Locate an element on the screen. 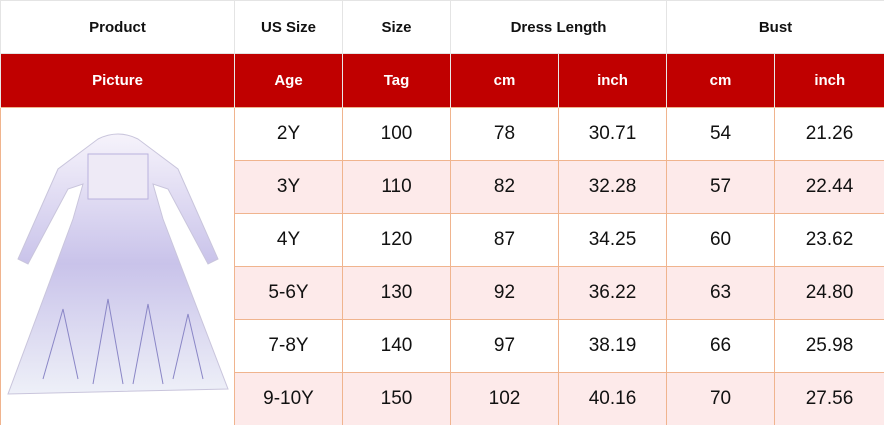 The image size is (884, 425). cell-length-inch: 38.19 is located at coordinates (612, 346).